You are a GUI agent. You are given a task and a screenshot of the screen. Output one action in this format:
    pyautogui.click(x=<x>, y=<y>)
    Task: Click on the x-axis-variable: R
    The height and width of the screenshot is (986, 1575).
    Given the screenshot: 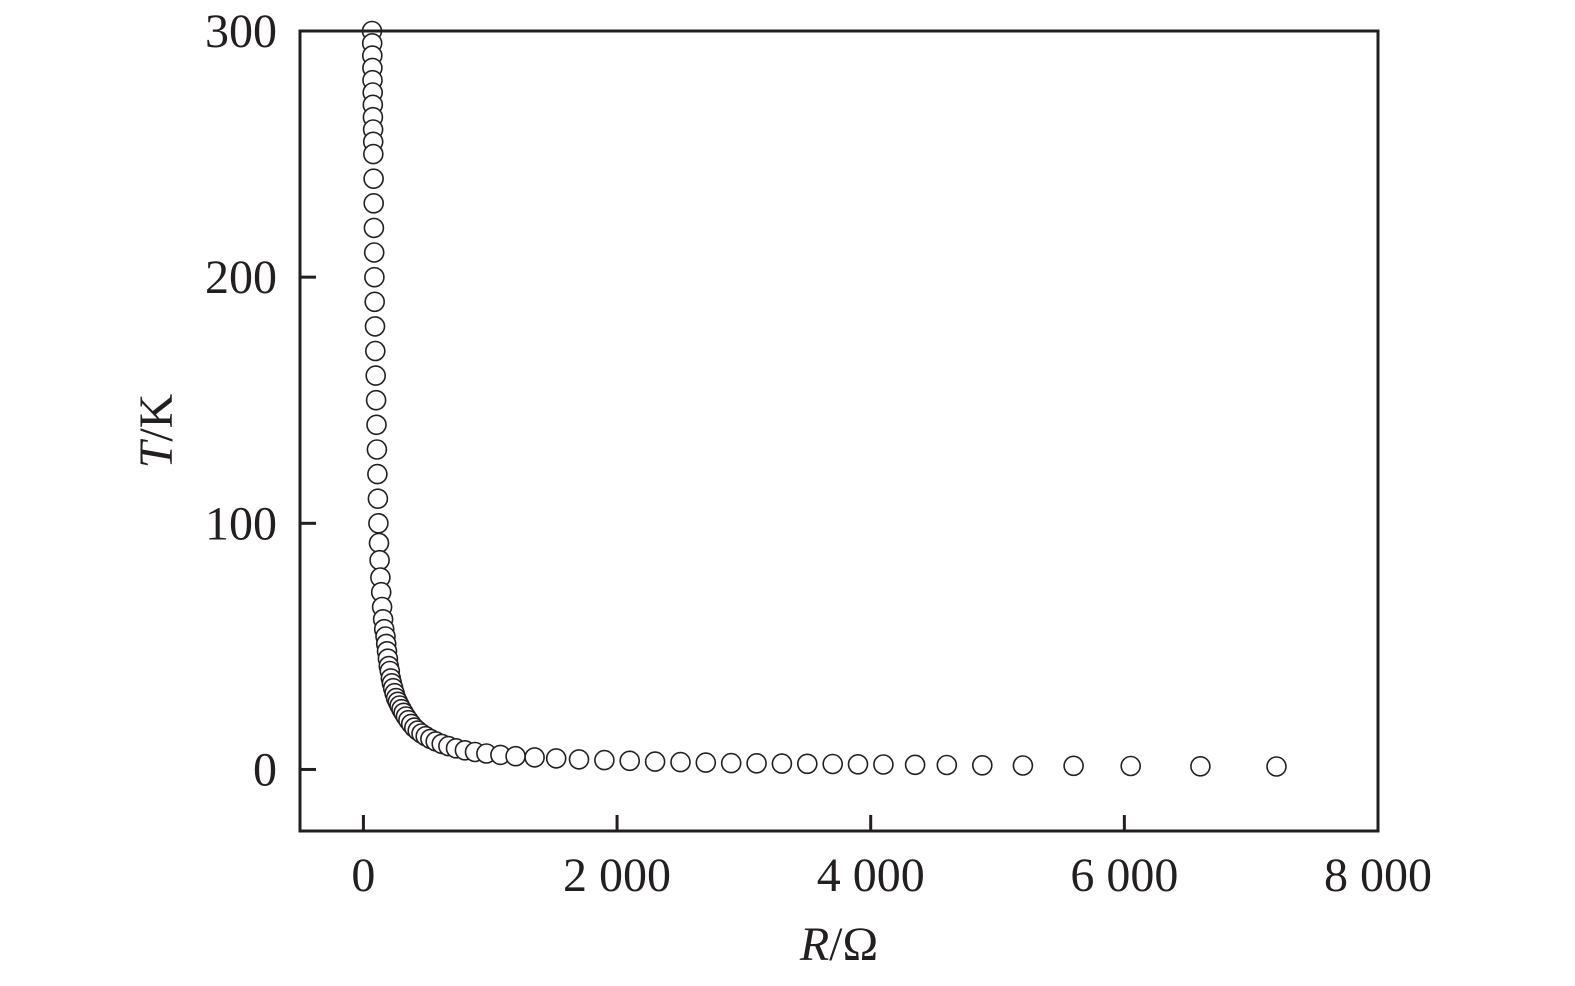 What is the action you would take?
    pyautogui.click(x=814, y=944)
    